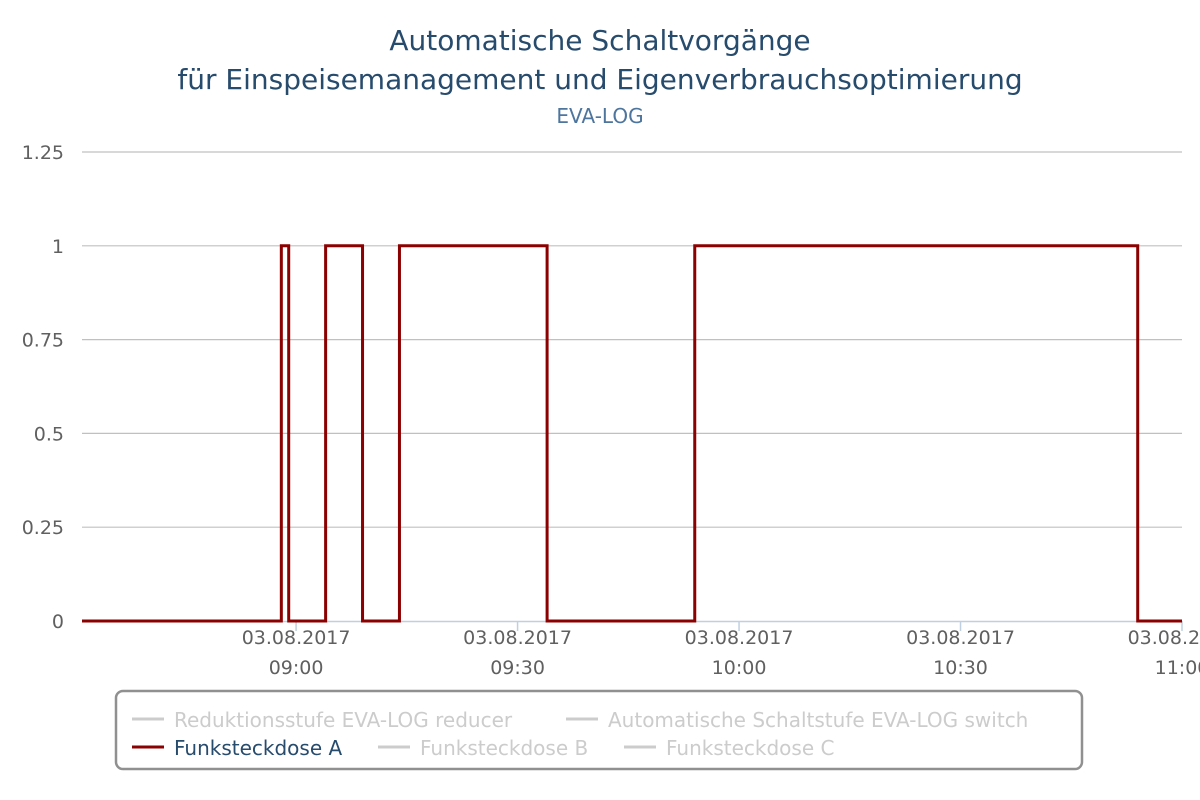  What do you see at coordinates (599, 40) in the screenshot?
I see `chart-title: Automatische Schaltvorgänge` at bounding box center [599, 40].